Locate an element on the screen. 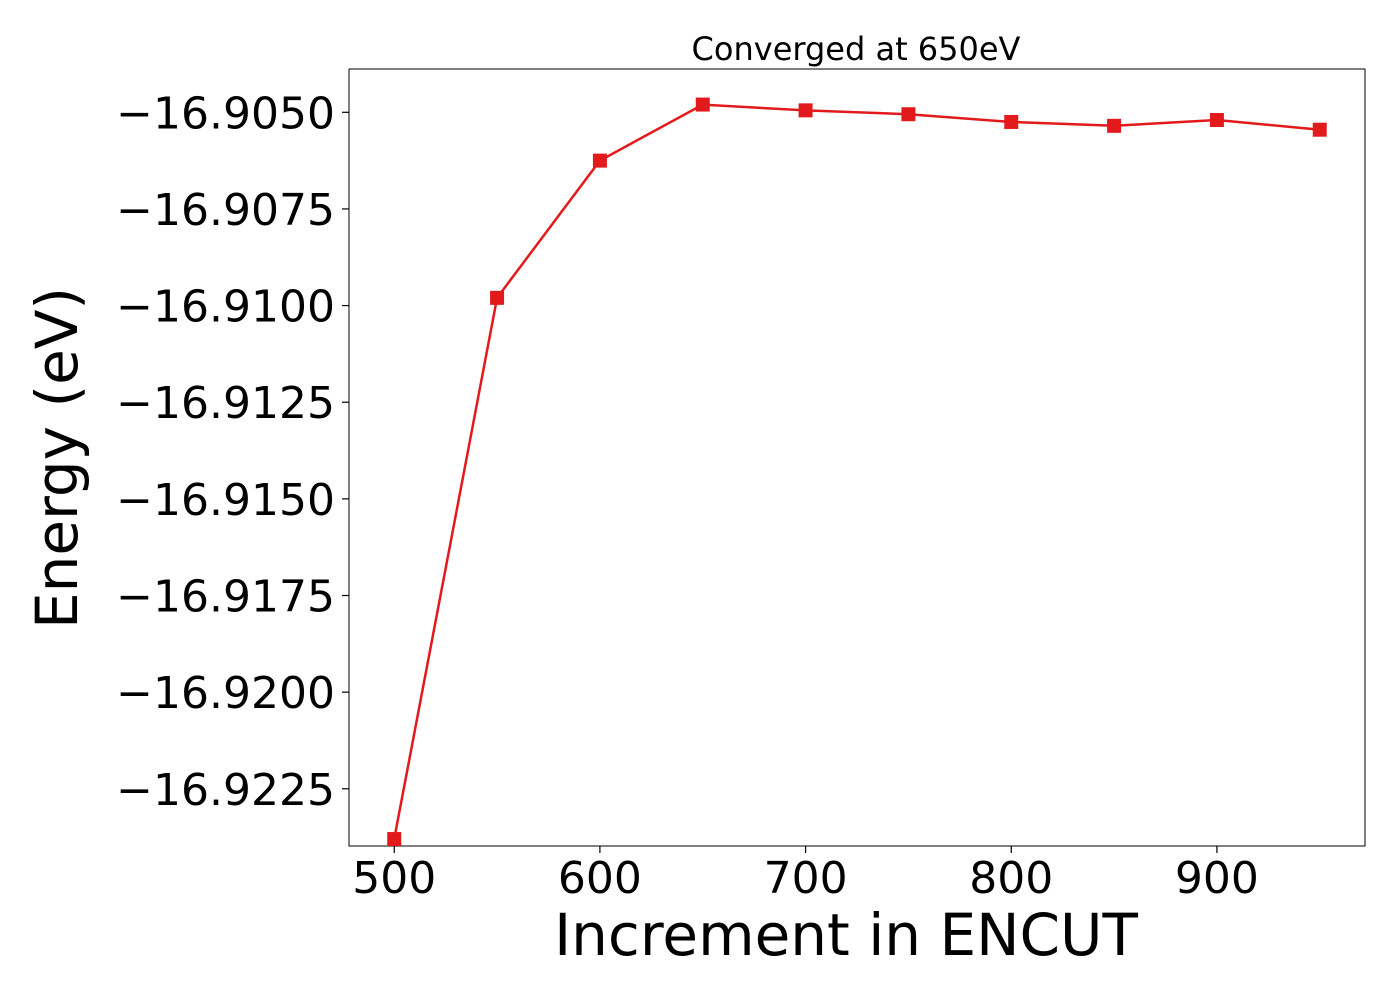 Image resolution: width=1400 pixels, height=1000 pixels. x-tick-label: 900 is located at coordinates (1217, 878).